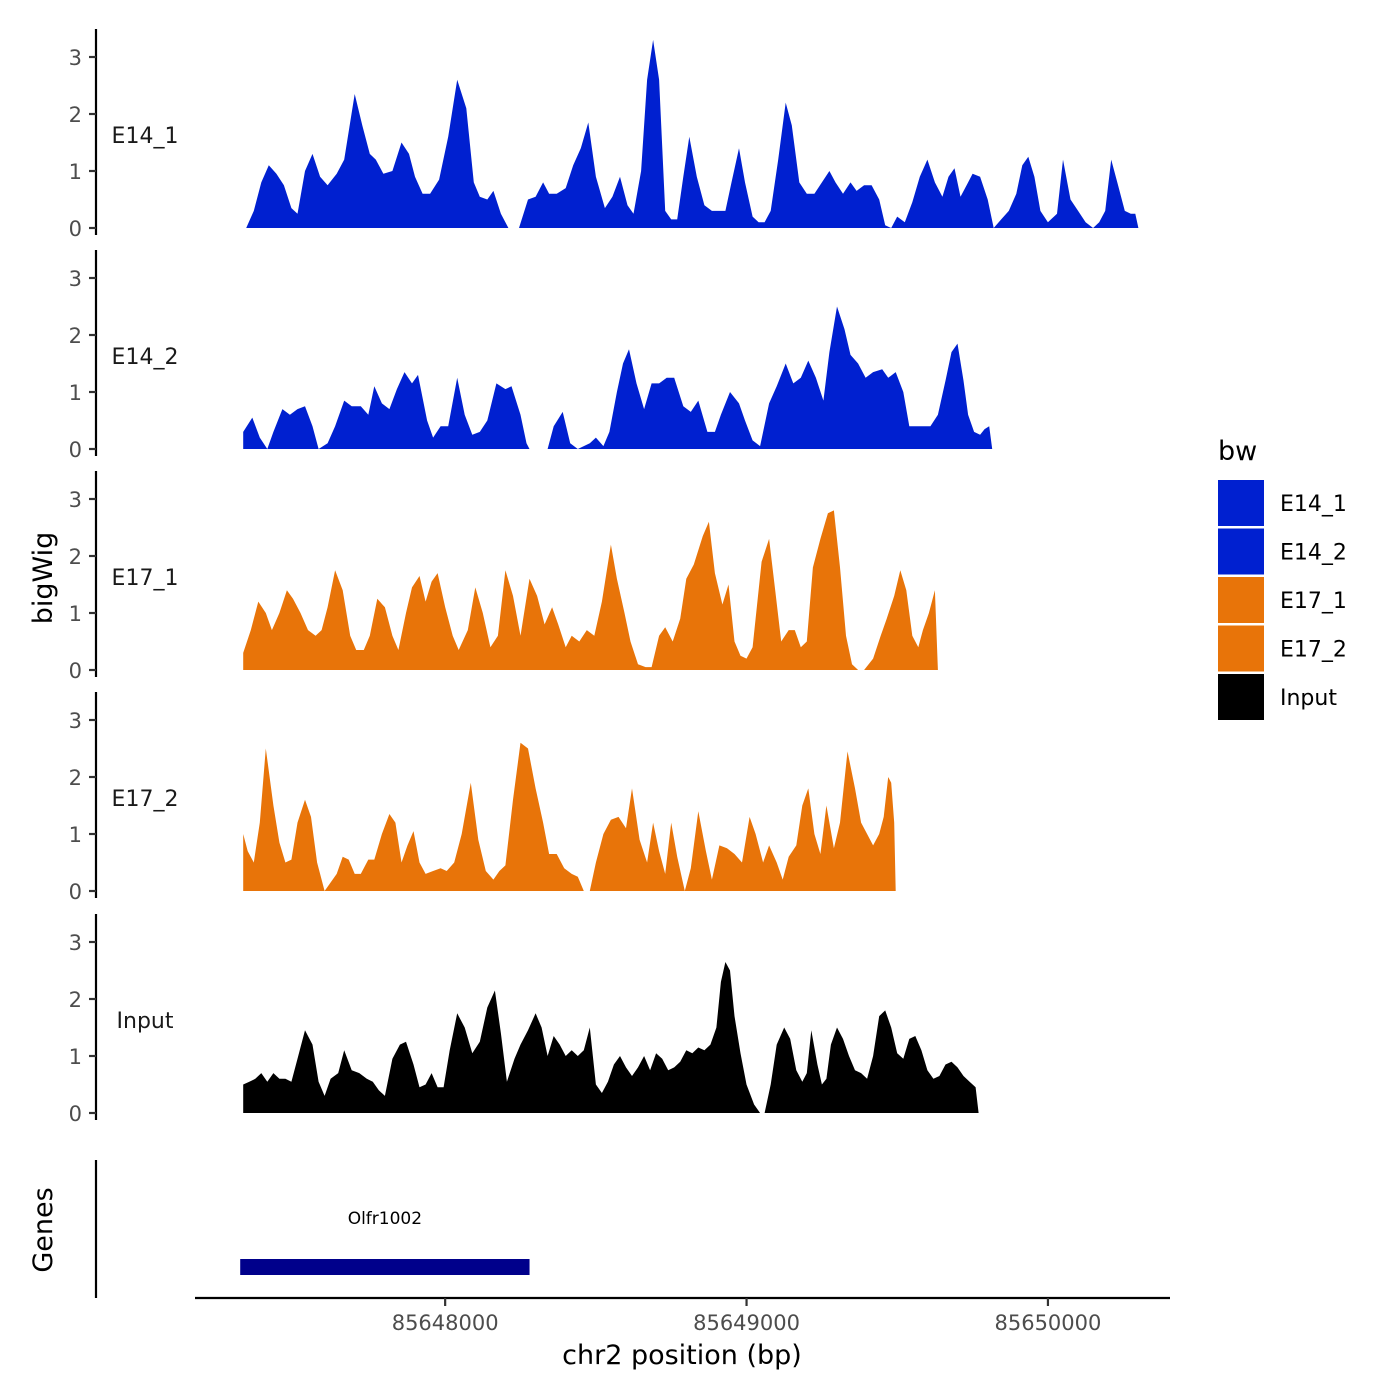  Describe the element at coordinates (1241, 697) in the screenshot. I see `legend-key-Input` at that location.